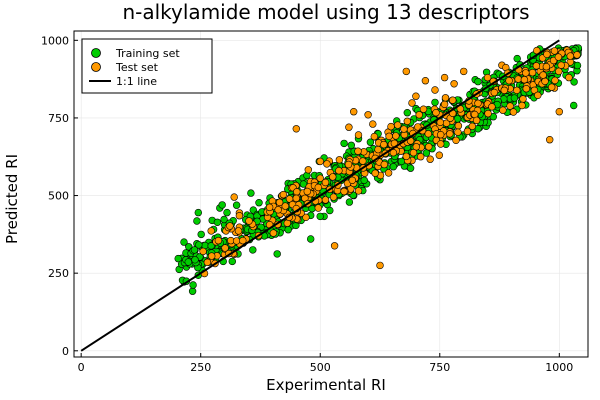  Describe the element at coordinates (147, 66) in the screenshot. I see `legend-box` at that location.